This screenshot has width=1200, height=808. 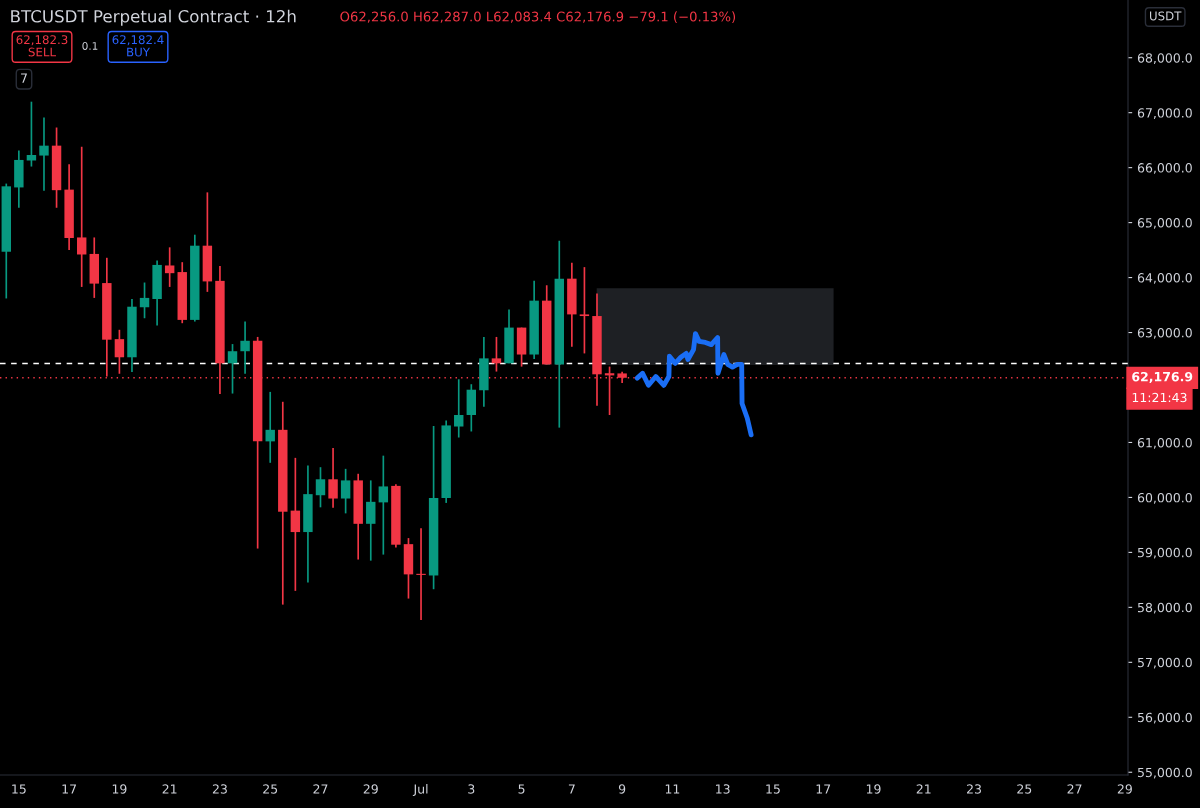 I want to click on y-tick-label: 59,000.0, so click(x=1164, y=553).